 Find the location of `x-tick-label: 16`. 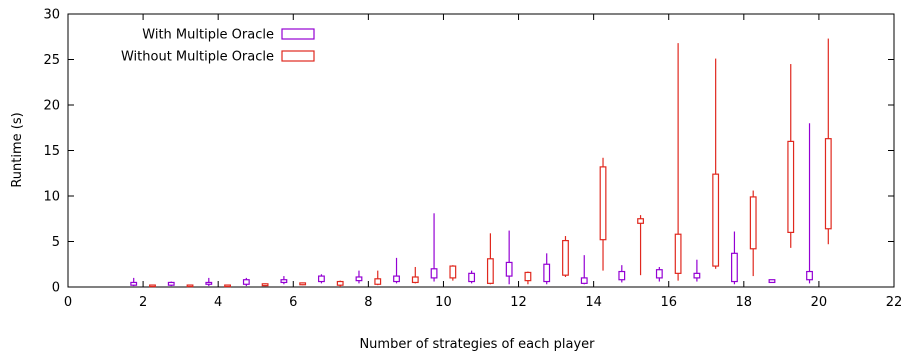

x-tick-label: 16 is located at coordinates (668, 302).